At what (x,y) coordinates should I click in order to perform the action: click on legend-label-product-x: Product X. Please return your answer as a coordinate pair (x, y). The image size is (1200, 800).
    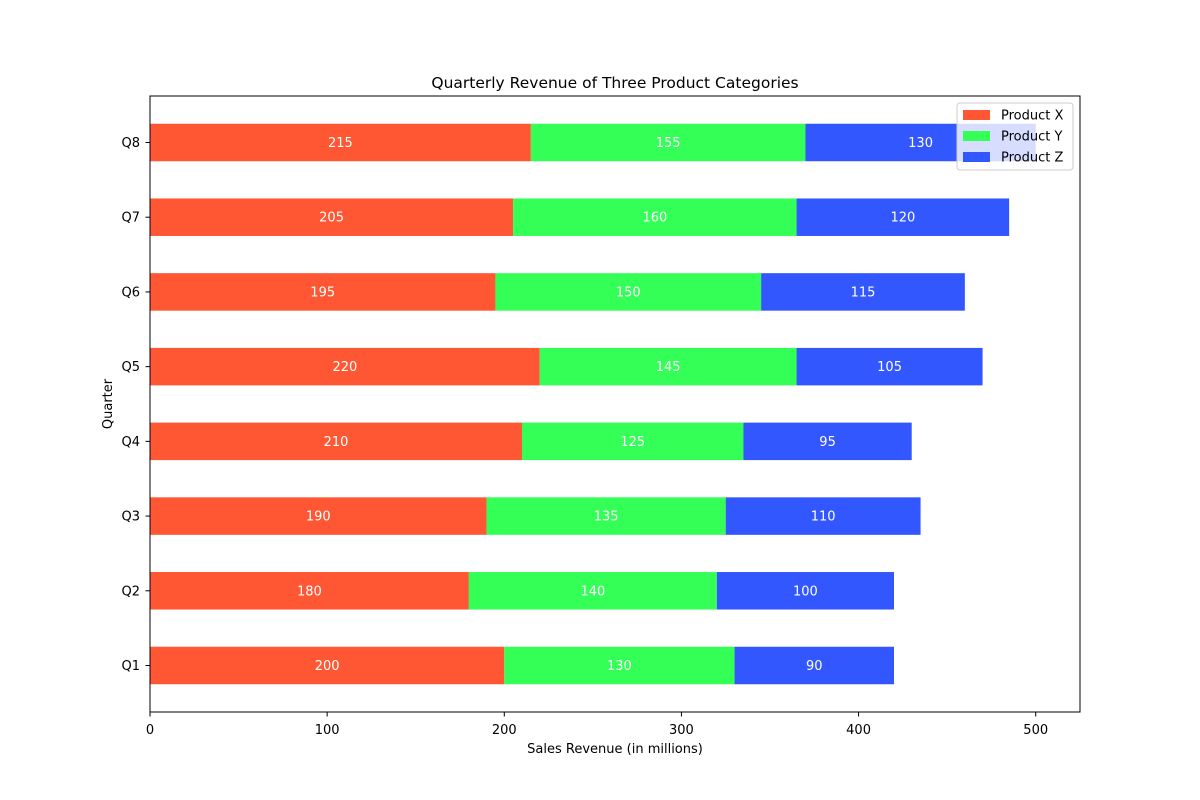
    Looking at the image, I should click on (1032, 116).